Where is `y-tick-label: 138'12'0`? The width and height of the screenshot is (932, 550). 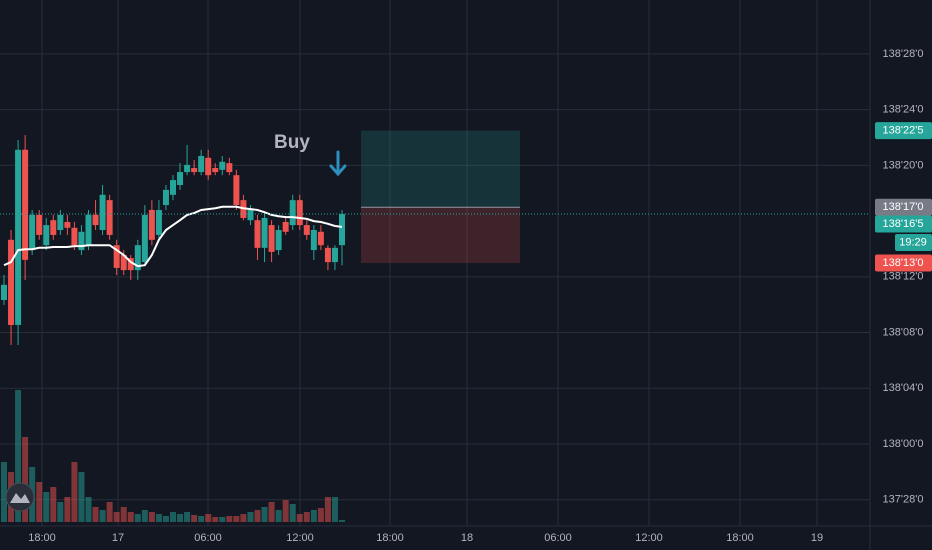 y-tick-label: 138'12'0 is located at coordinates (903, 277).